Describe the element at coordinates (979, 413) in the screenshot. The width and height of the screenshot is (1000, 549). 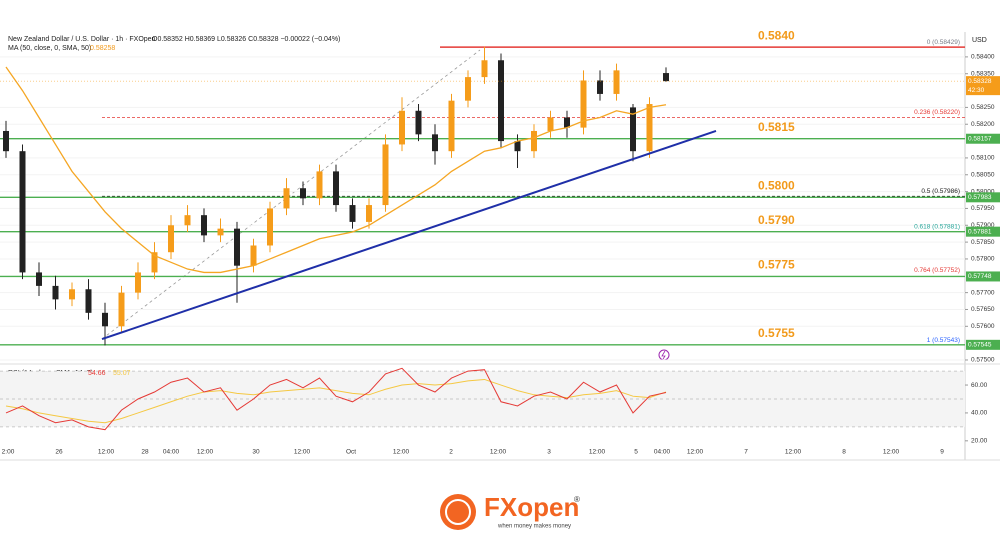
I see `y-tick-label: 40.00` at that location.